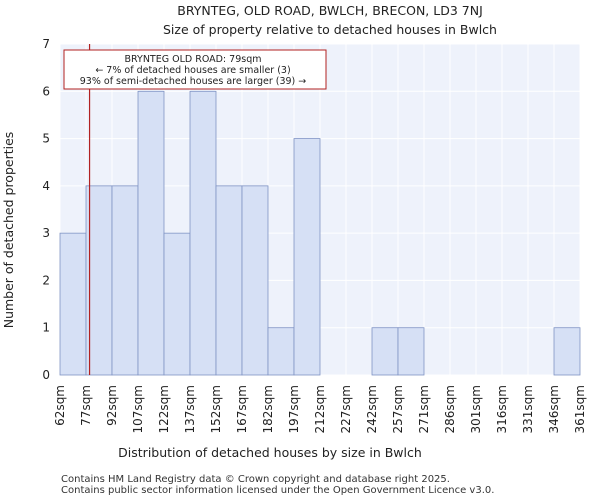  Describe the element at coordinates (190, 409) in the screenshot. I see `x-tick-label: 137sqm` at that location.